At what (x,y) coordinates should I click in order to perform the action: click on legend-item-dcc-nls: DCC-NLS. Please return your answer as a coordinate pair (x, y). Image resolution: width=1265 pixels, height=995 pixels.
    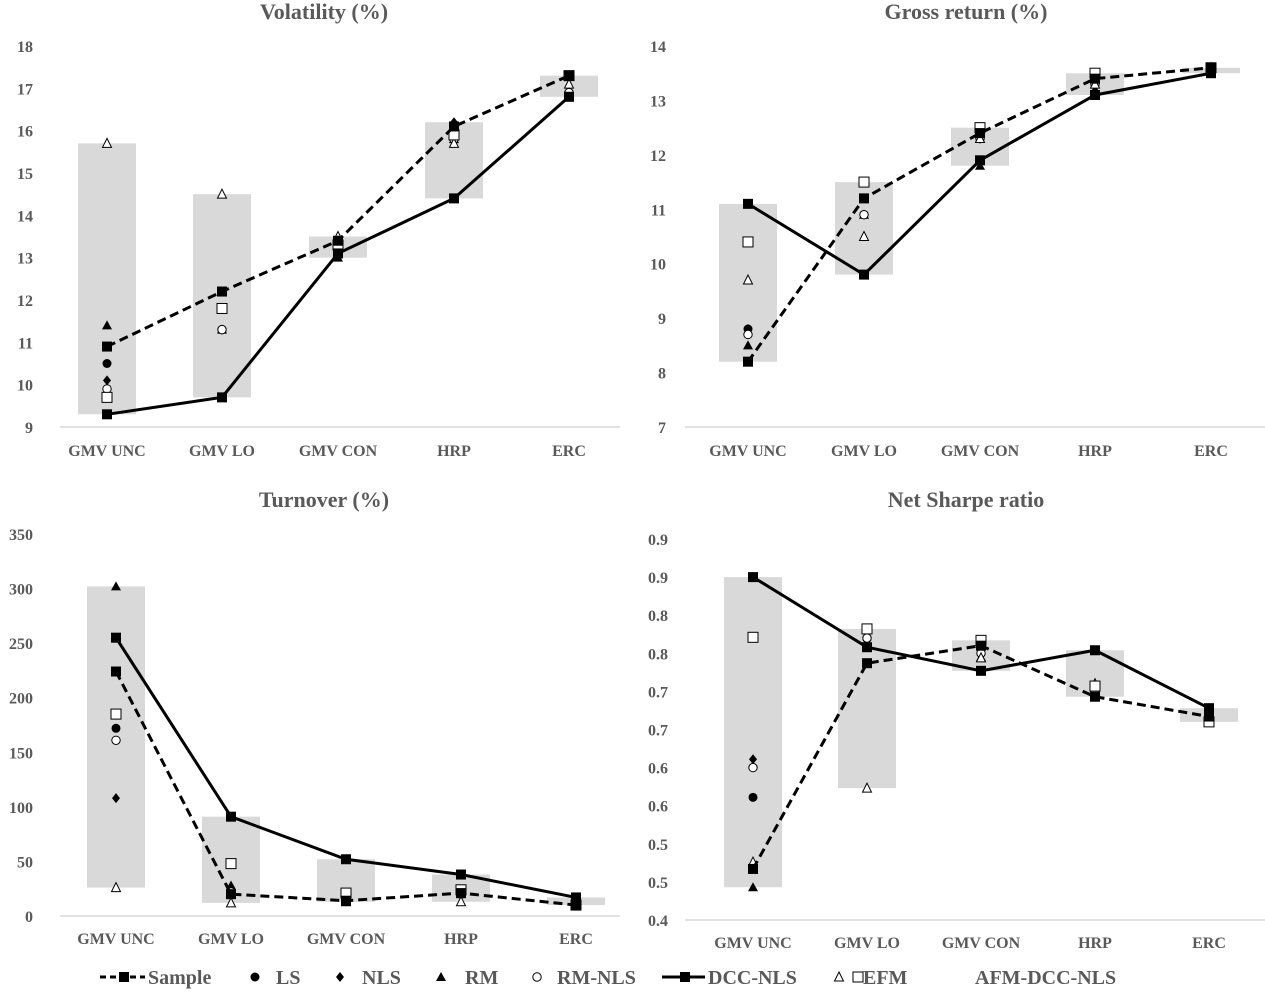
    Looking at the image, I should click on (729, 978).